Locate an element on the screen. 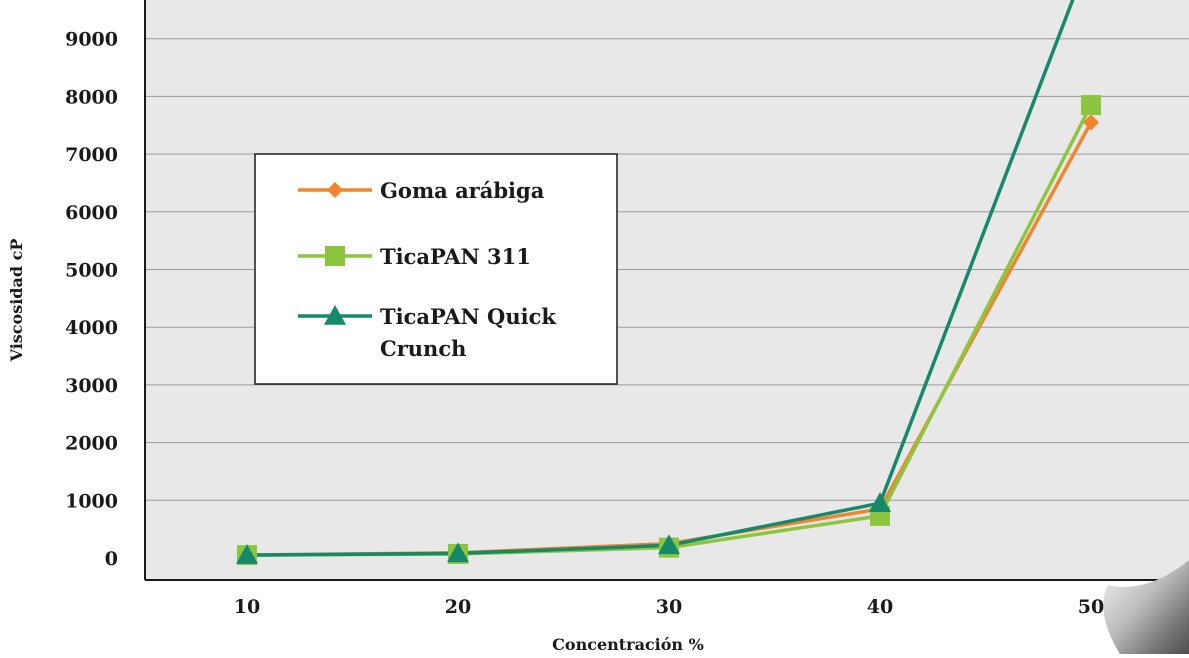  y-axis-label: Viscosidad cP is located at coordinates (16, 301).